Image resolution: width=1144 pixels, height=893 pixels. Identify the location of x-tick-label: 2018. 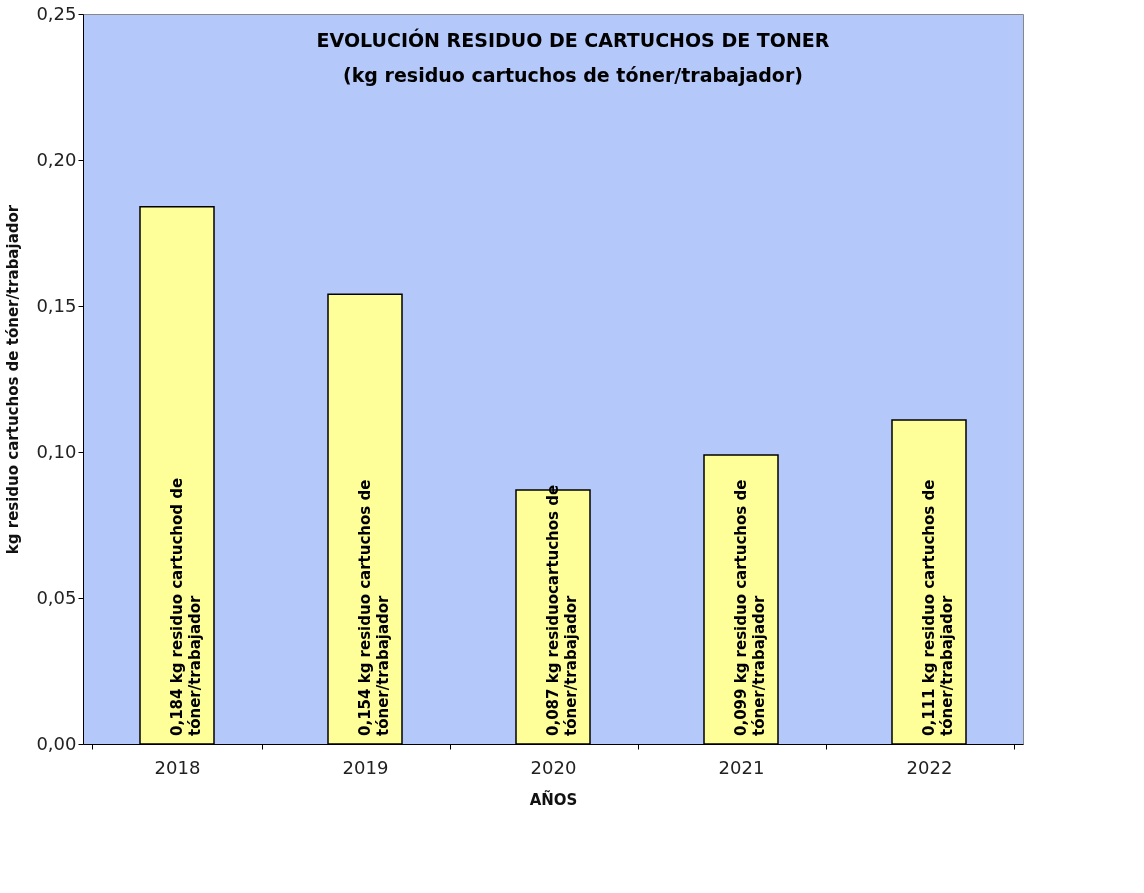
(177, 767).